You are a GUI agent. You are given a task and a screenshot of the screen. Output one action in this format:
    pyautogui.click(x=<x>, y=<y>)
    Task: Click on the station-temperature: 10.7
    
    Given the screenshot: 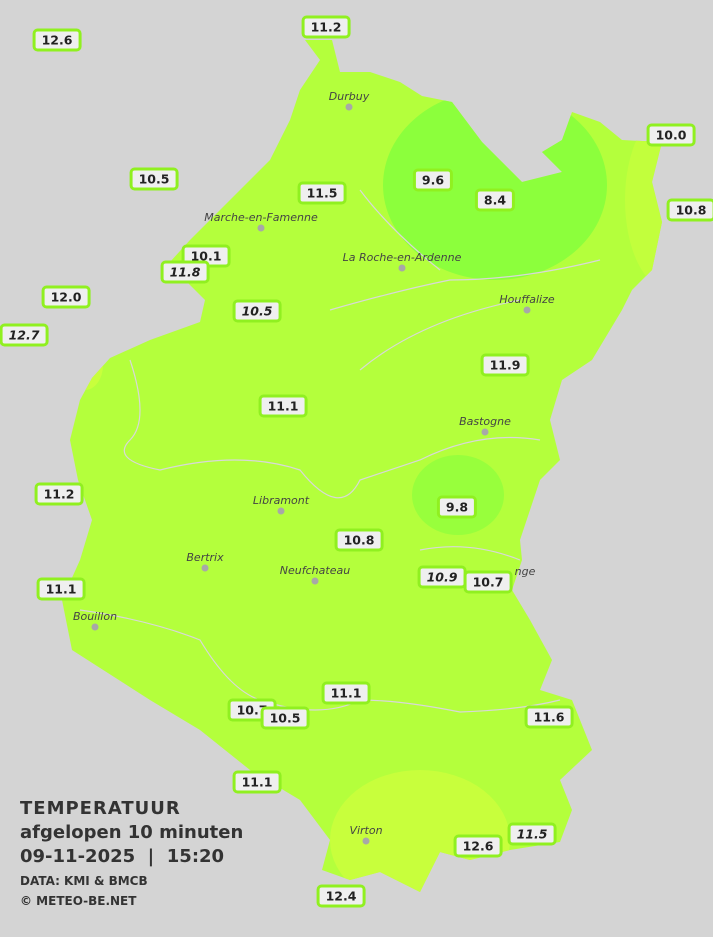 What is the action you would take?
    pyautogui.click(x=488, y=582)
    